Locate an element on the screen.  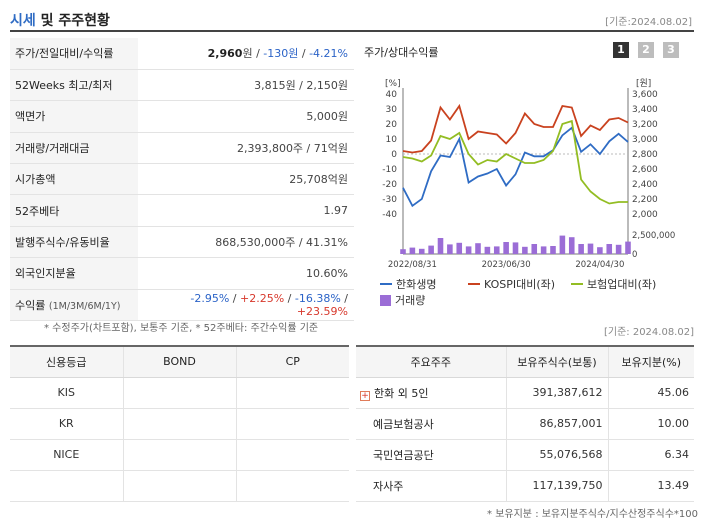
holder-row: 국민연금공단 55,076,568 6.34 is located at coordinates (525, 455).